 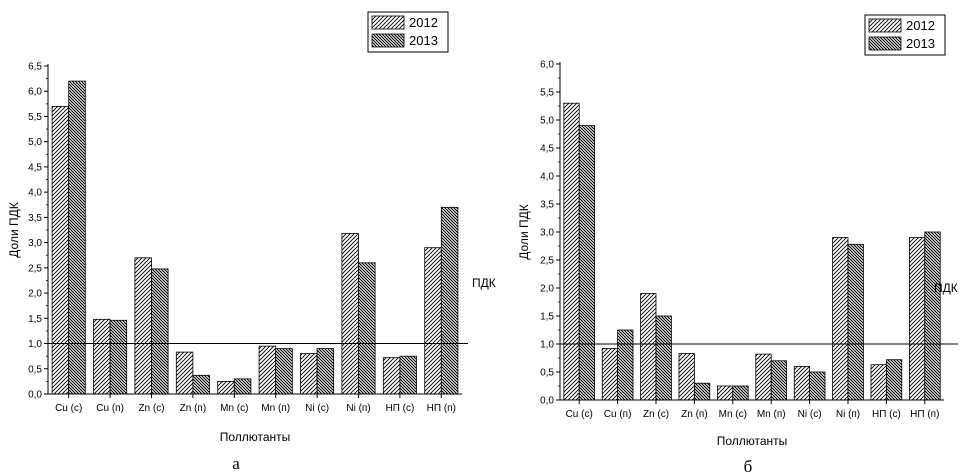 I want to click on x-tick-label: Cu (c), so click(x=579, y=414).